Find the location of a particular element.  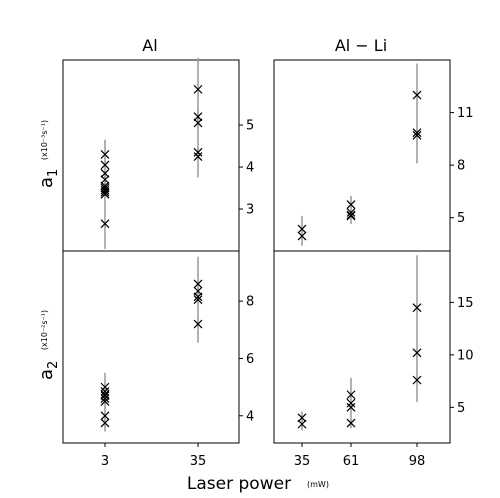

x-tick-label: 61 is located at coordinates (351, 461).